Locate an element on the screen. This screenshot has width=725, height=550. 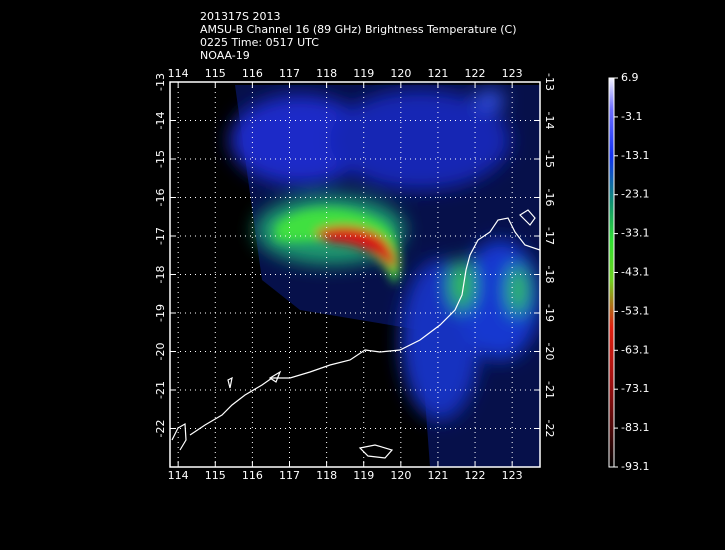
lat-label-right: -17 is located at coordinates (549, 236).